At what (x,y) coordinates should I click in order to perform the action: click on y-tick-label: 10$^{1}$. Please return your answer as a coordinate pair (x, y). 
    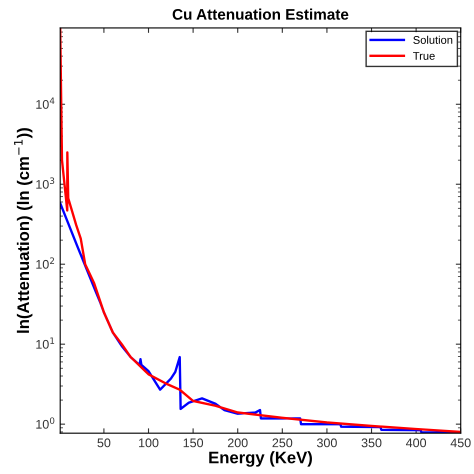
    Looking at the image, I should click on (45, 343).